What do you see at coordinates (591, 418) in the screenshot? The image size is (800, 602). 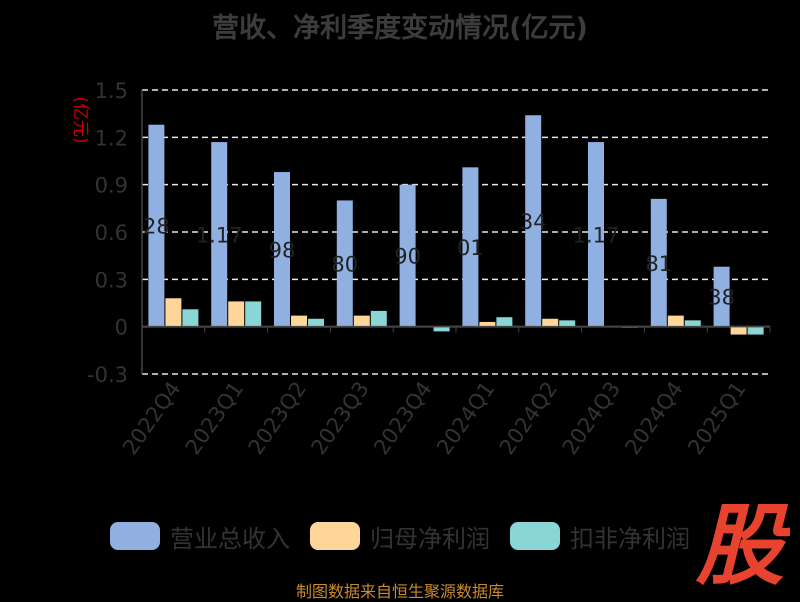 I see `x-tick-label: 2024Q3` at bounding box center [591, 418].